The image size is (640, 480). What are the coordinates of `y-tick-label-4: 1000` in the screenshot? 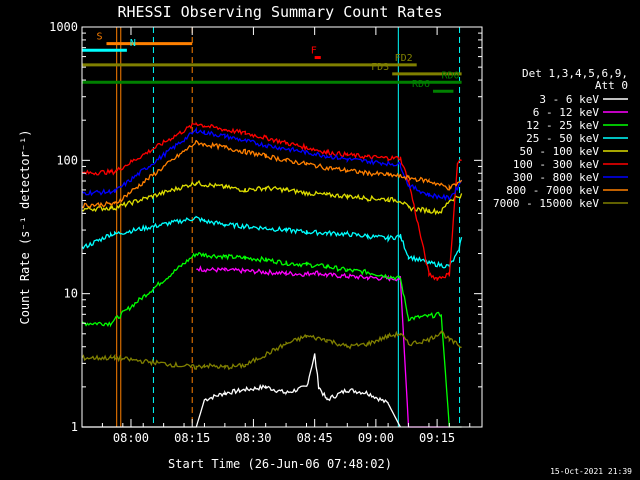 It's located at (63, 27).